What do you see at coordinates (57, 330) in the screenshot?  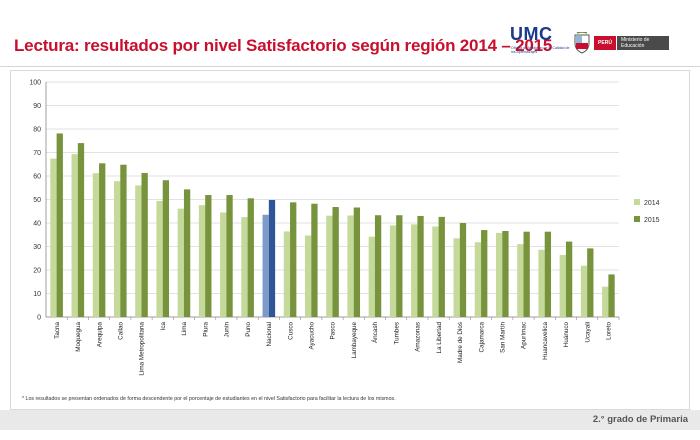 I see `category-label: Tacna` at bounding box center [57, 330].